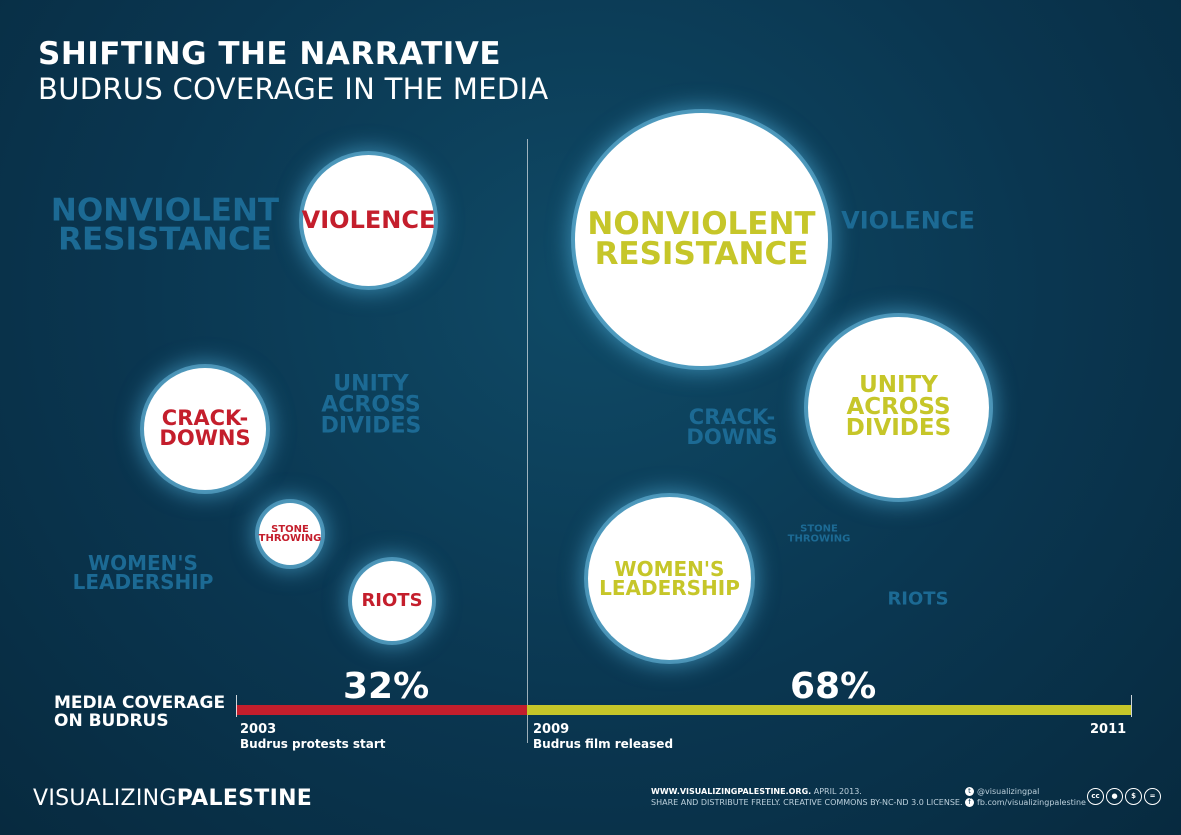  I want to click on center-divider, so click(527, 441).